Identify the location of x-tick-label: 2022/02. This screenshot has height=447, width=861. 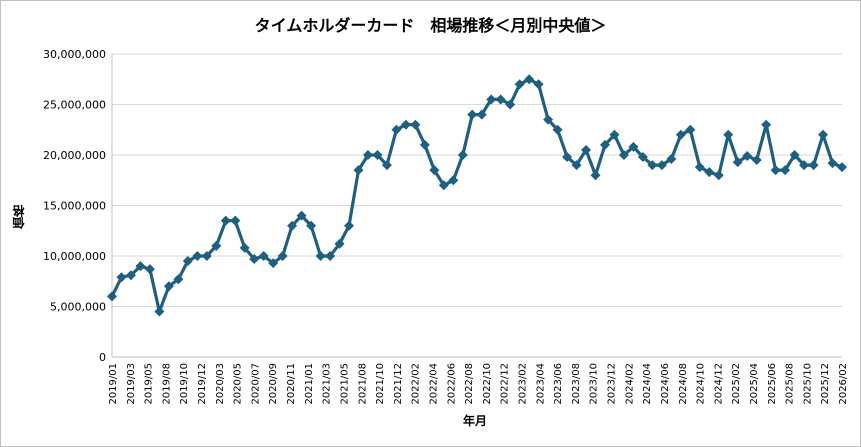
(416, 384).